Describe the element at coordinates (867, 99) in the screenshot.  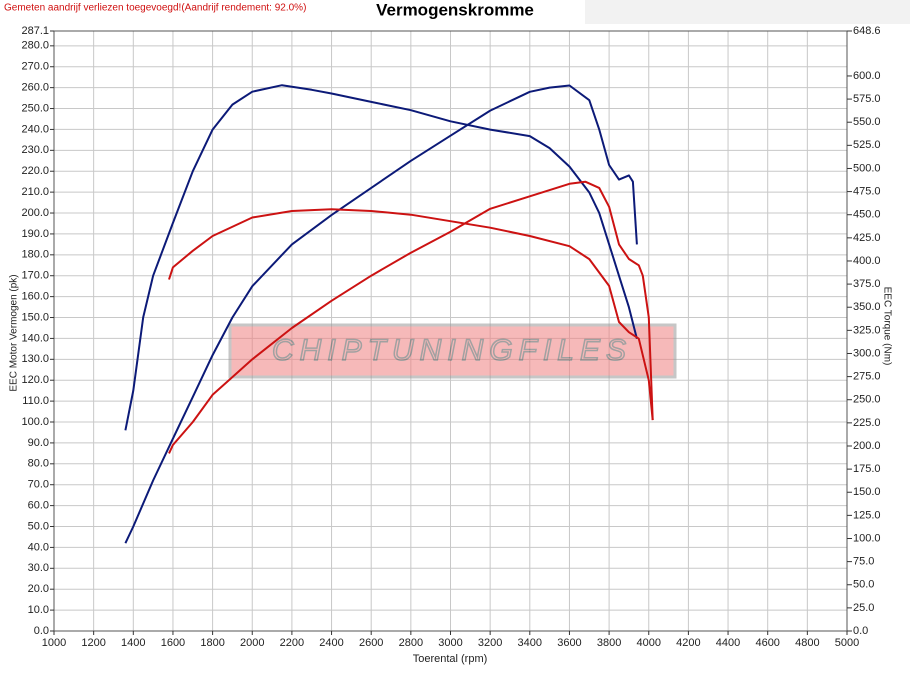
I see `y2-tick-label: 575.0` at that location.